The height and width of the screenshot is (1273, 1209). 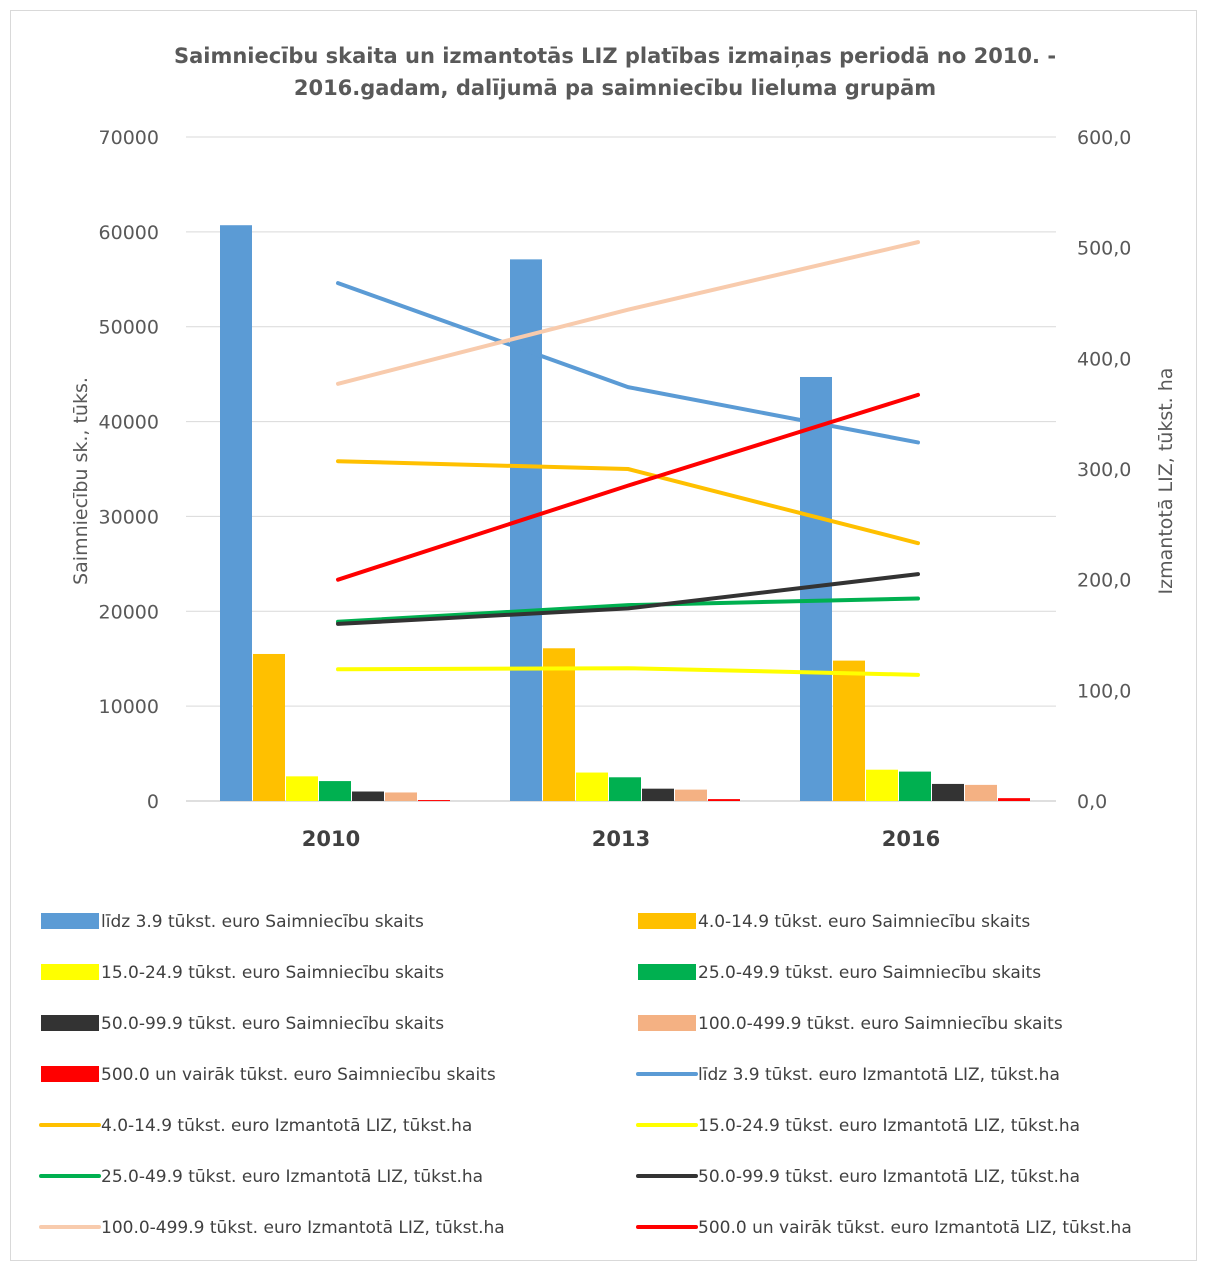 What do you see at coordinates (129, 470) in the screenshot?
I see `left-axis-ticks: 0 10000 20000 30000 40000 50000 60000 70000` at bounding box center [129, 470].